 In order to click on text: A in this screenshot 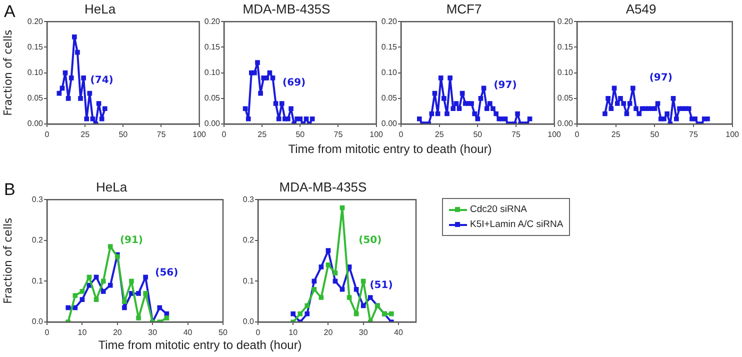, I will do `click(10, 12)`.